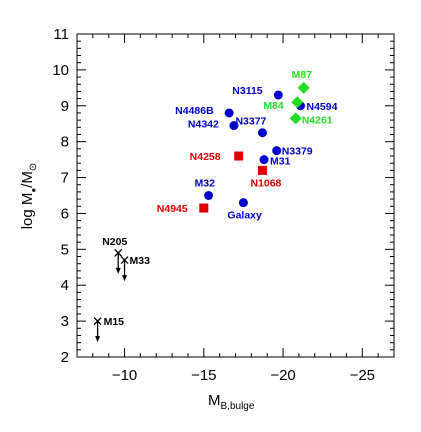  What do you see at coordinates (33, 190) in the screenshot?
I see `y-axis-subscript-bh: ●` at bounding box center [33, 190].